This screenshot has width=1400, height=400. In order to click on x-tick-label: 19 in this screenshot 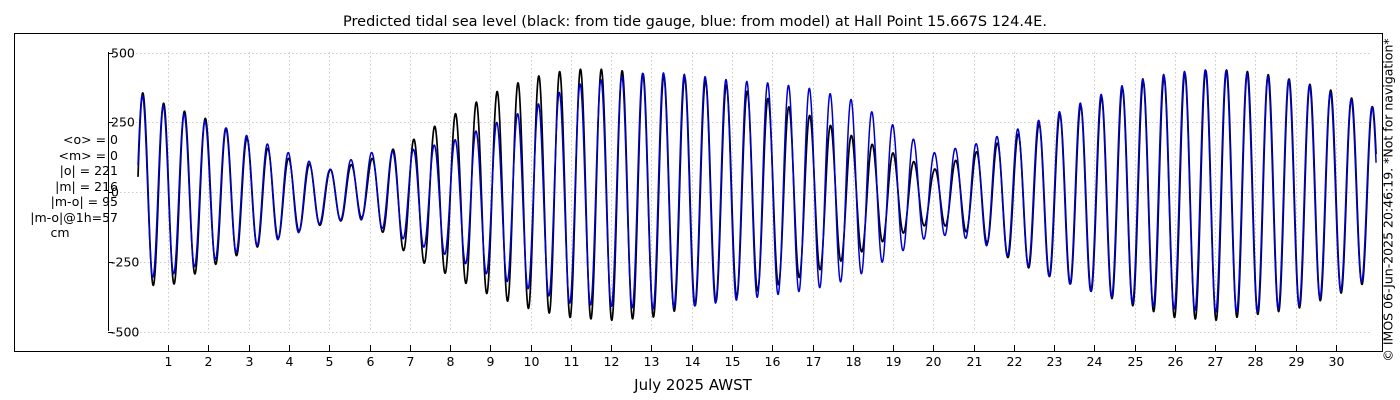, I will do `click(894, 361)`.